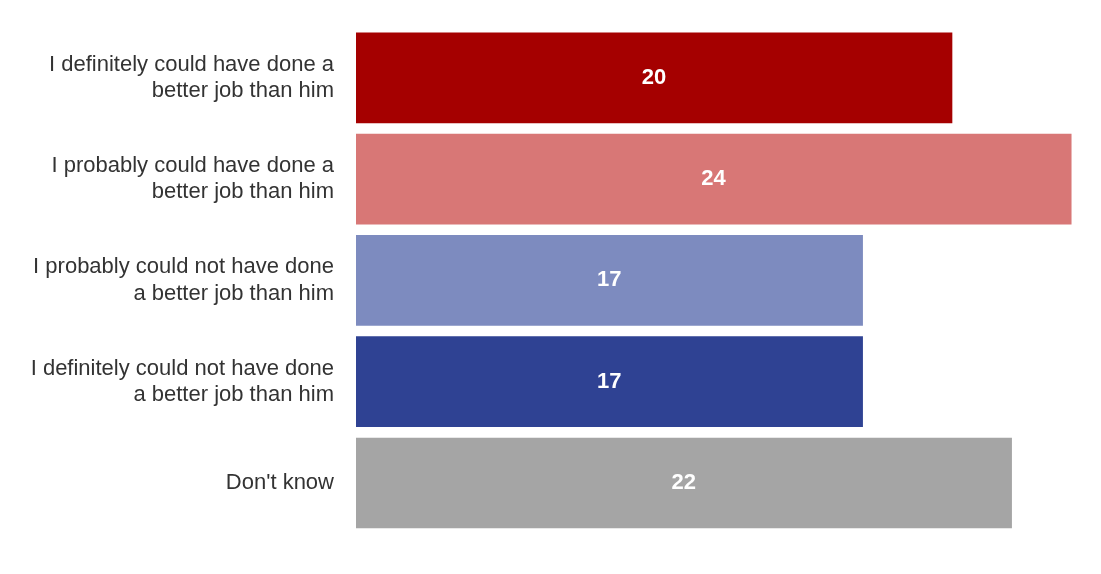 This screenshot has height=574, width=1101. I want to click on data-label: 20, so click(654, 76).